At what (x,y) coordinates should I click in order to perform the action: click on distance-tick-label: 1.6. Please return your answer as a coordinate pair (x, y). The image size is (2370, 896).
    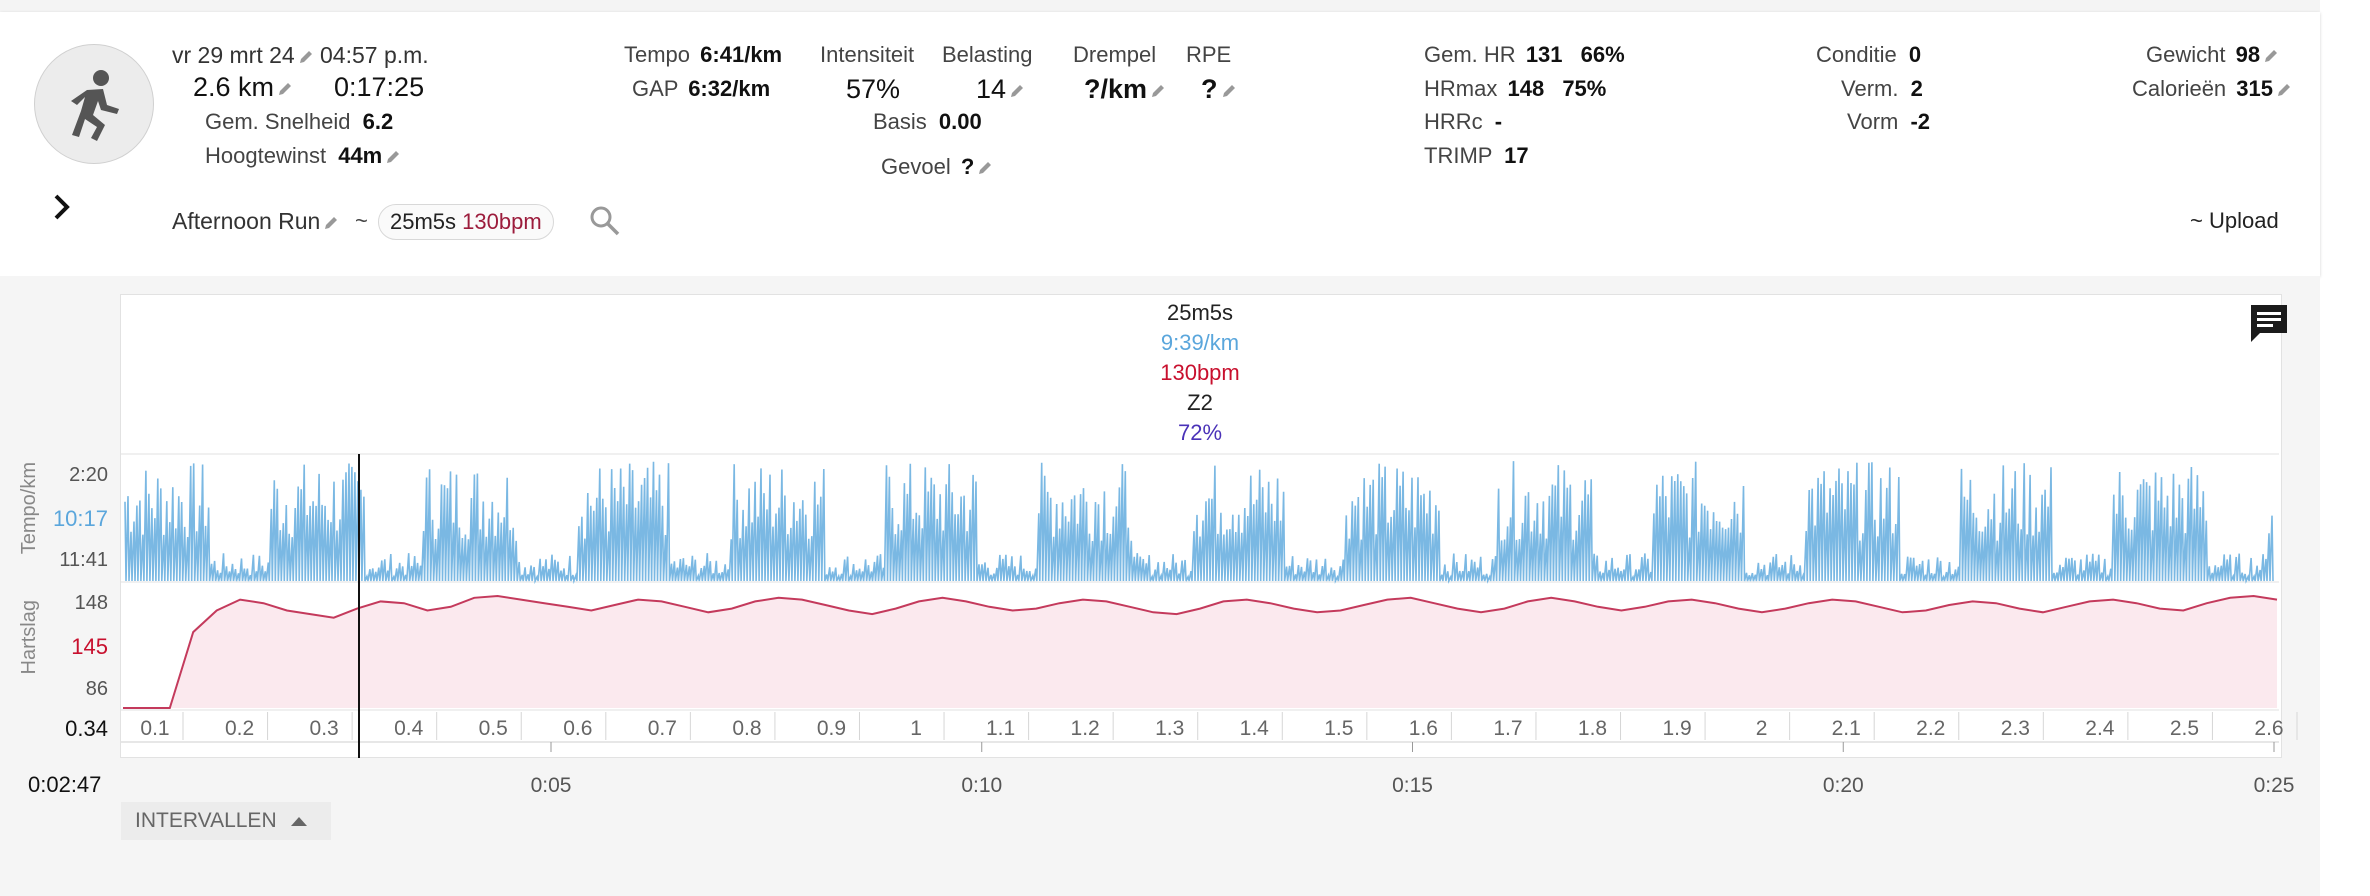
    Looking at the image, I should click on (1423, 728).